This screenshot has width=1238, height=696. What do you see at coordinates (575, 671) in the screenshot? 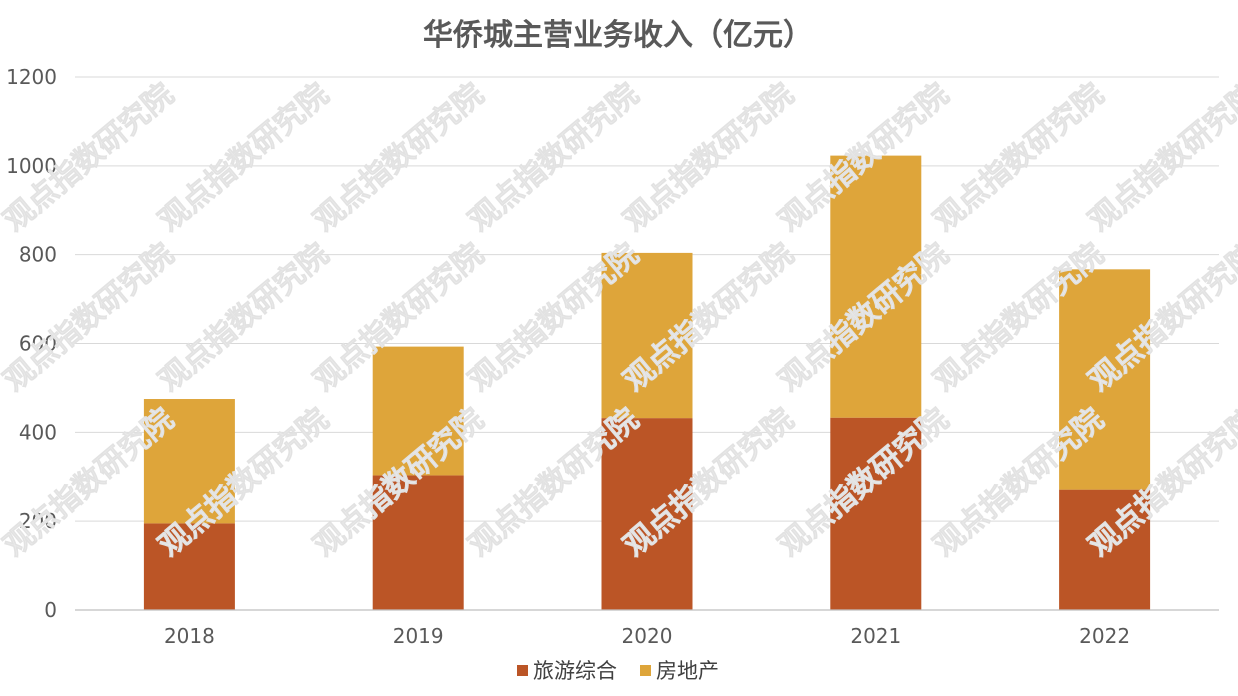
I see `legend-label: 旅游综合` at bounding box center [575, 671].